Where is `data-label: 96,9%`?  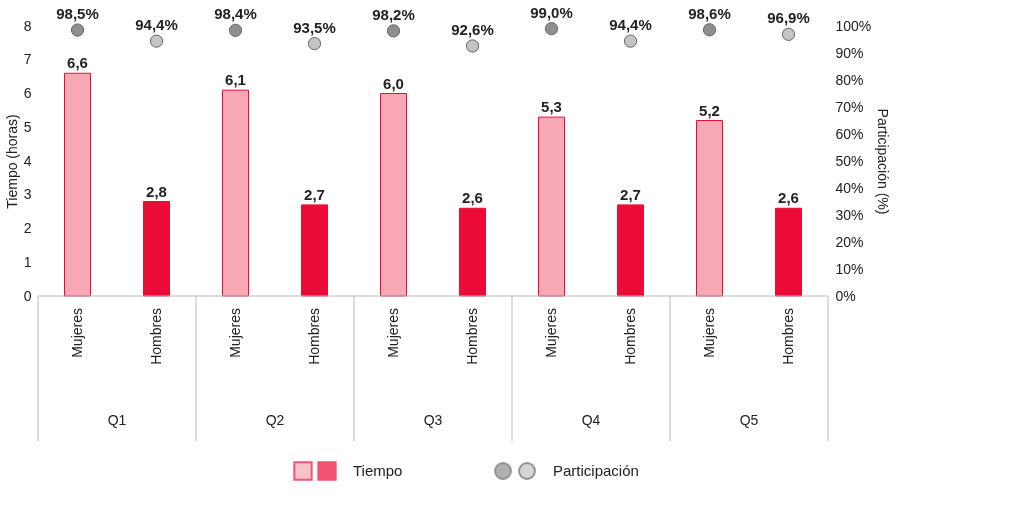
data-label: 96,9% is located at coordinates (788, 18).